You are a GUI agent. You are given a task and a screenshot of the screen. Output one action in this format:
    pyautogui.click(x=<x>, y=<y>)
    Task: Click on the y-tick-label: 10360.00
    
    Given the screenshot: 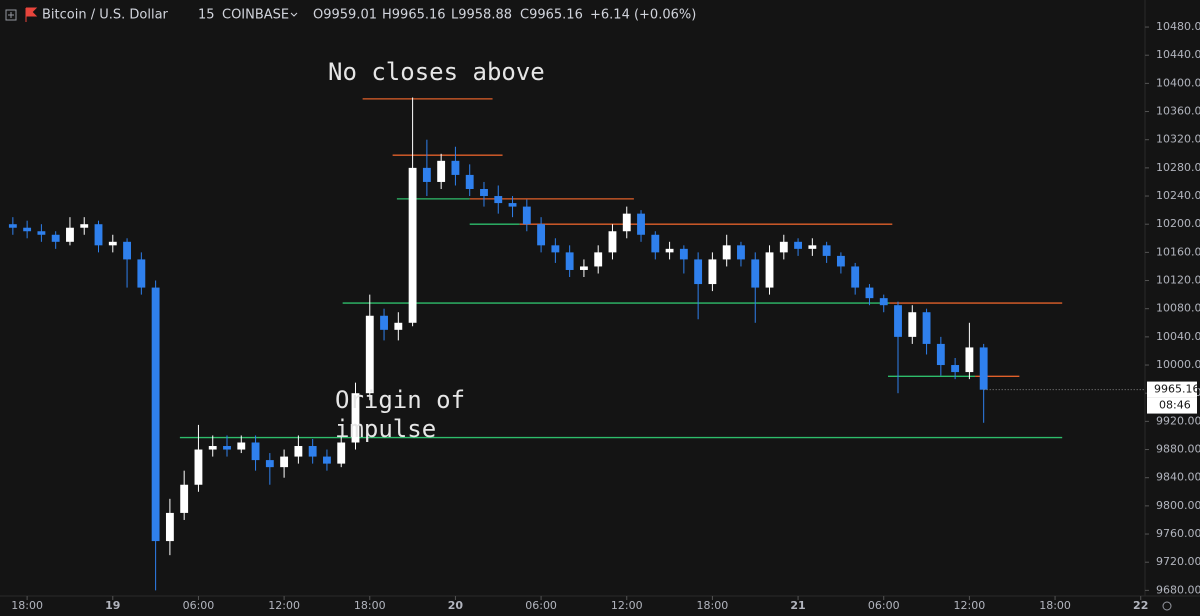 What is the action you would take?
    pyautogui.click(x=1178, y=111)
    